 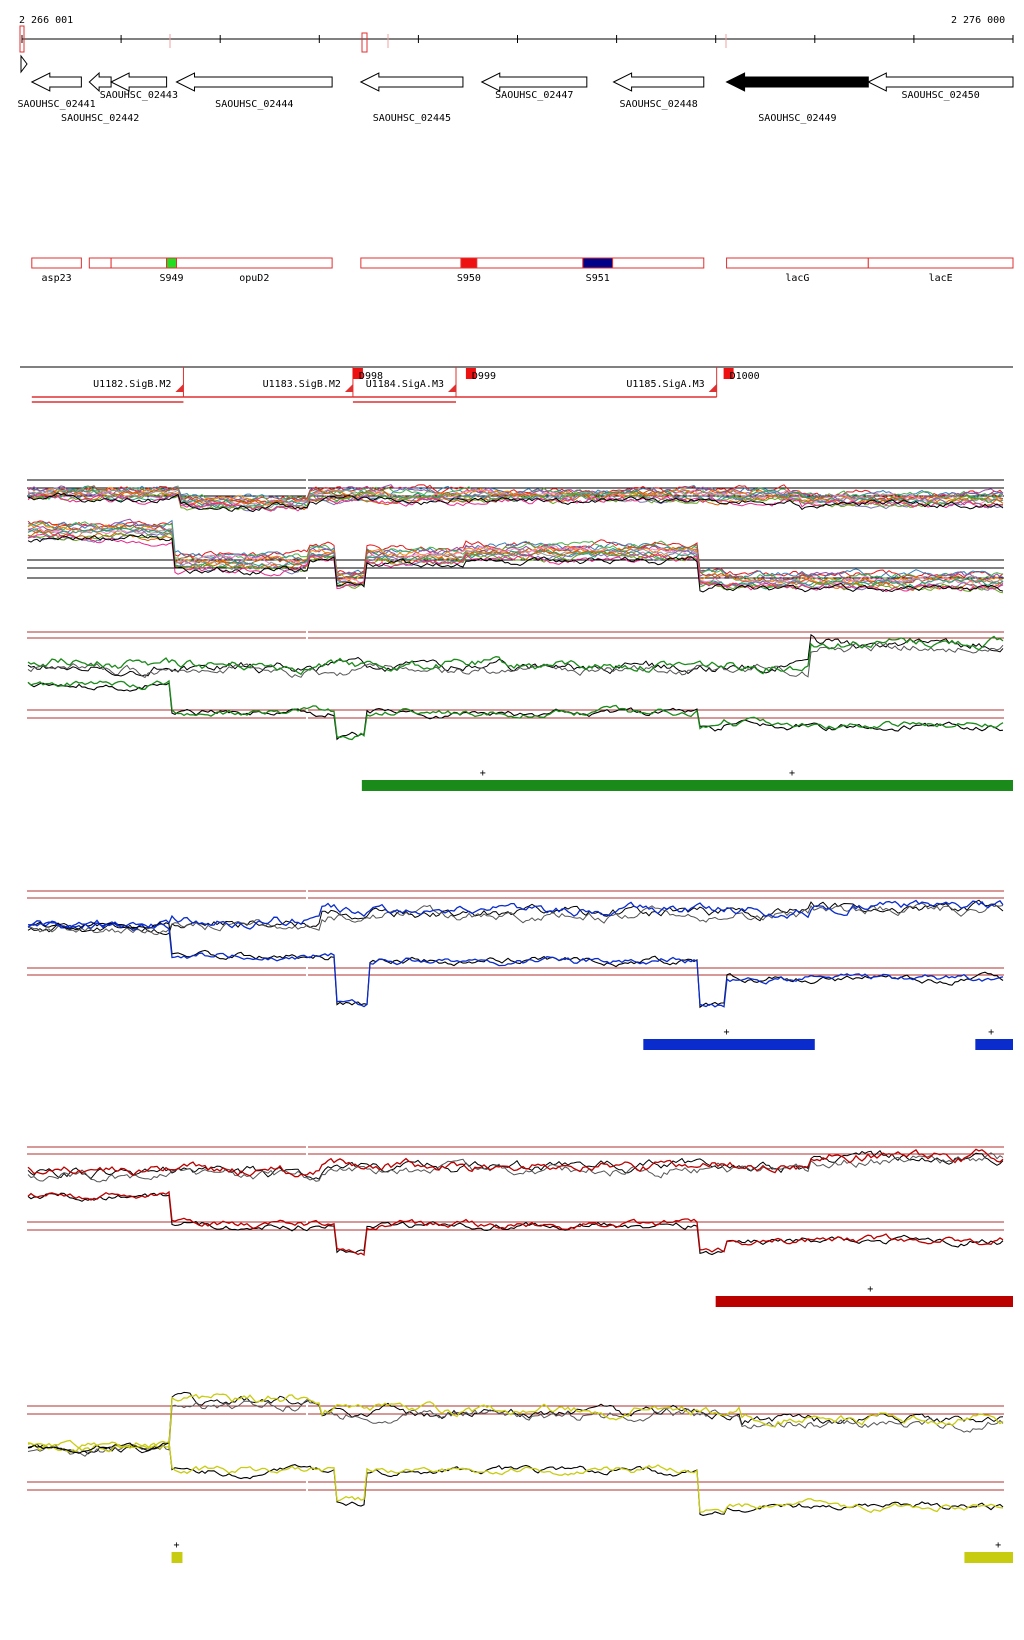 I want to click on tu-label: U1185.SigA.M3, so click(x=665, y=384).